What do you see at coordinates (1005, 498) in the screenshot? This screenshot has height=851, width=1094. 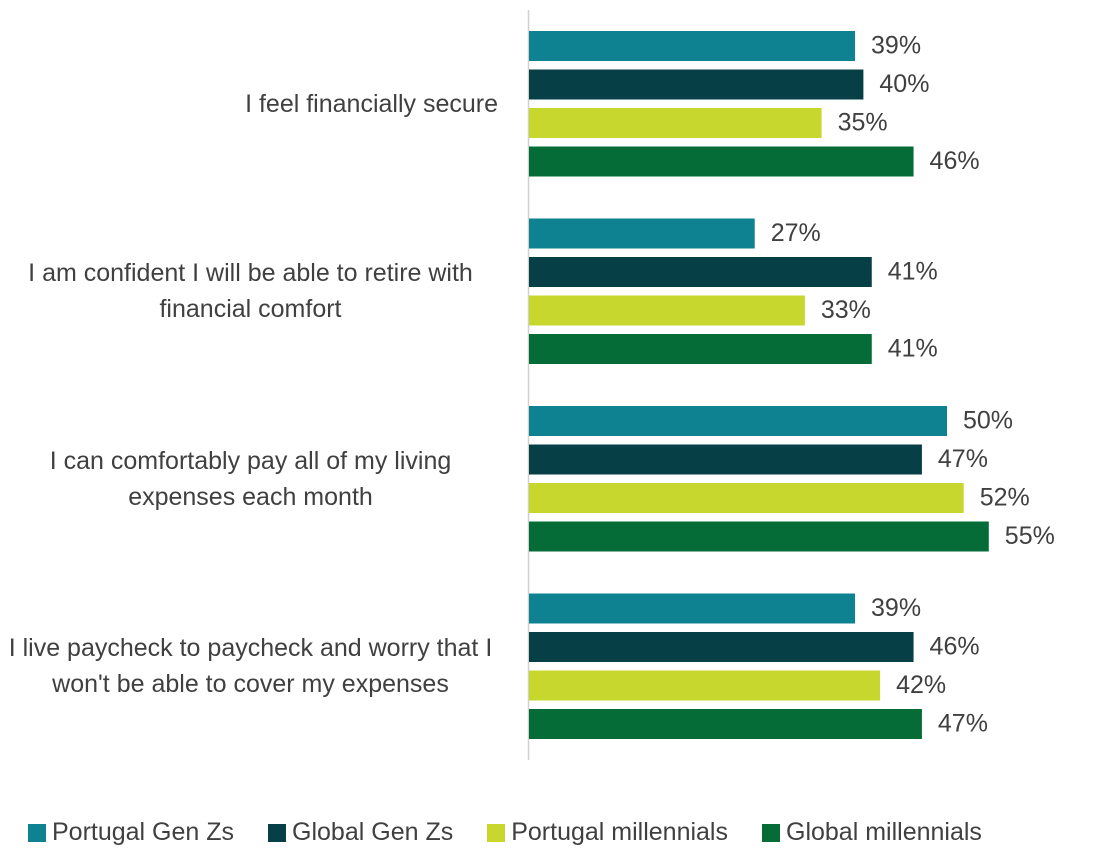 I see `value-label: 52%` at bounding box center [1005, 498].